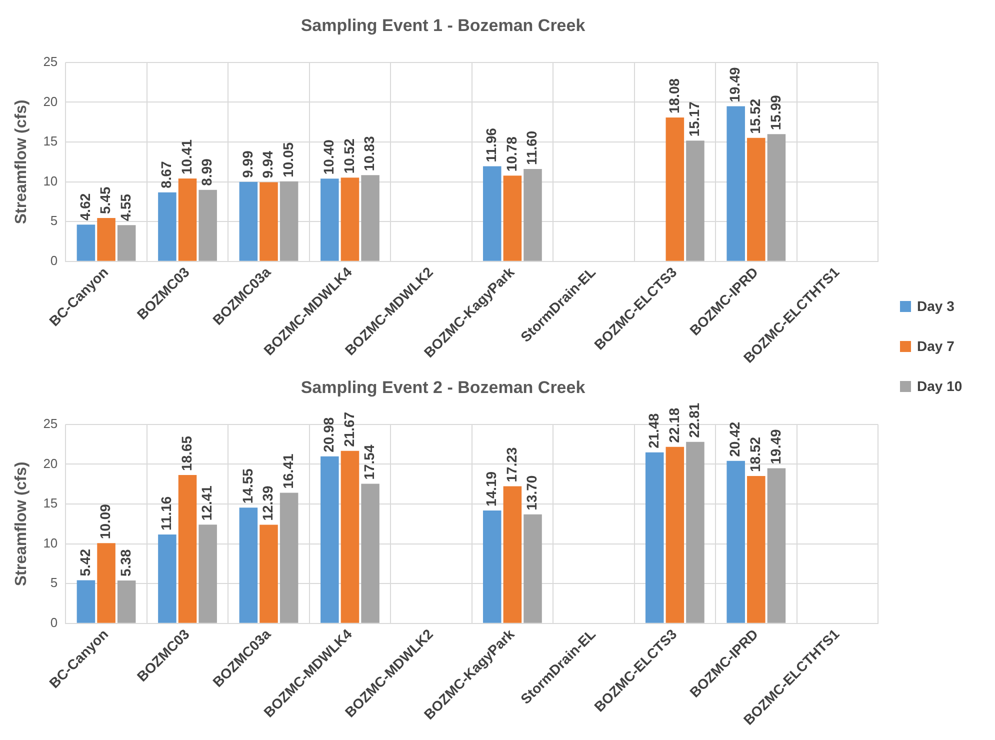 Image resolution: width=995 pixels, height=740 pixels. I want to click on data-label: 10.78, so click(511, 154).